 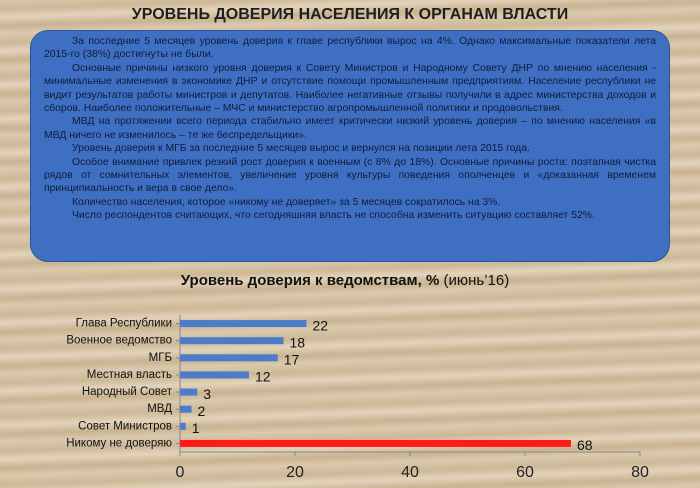 I want to click on x-tick-label: 40, so click(x=410, y=472).